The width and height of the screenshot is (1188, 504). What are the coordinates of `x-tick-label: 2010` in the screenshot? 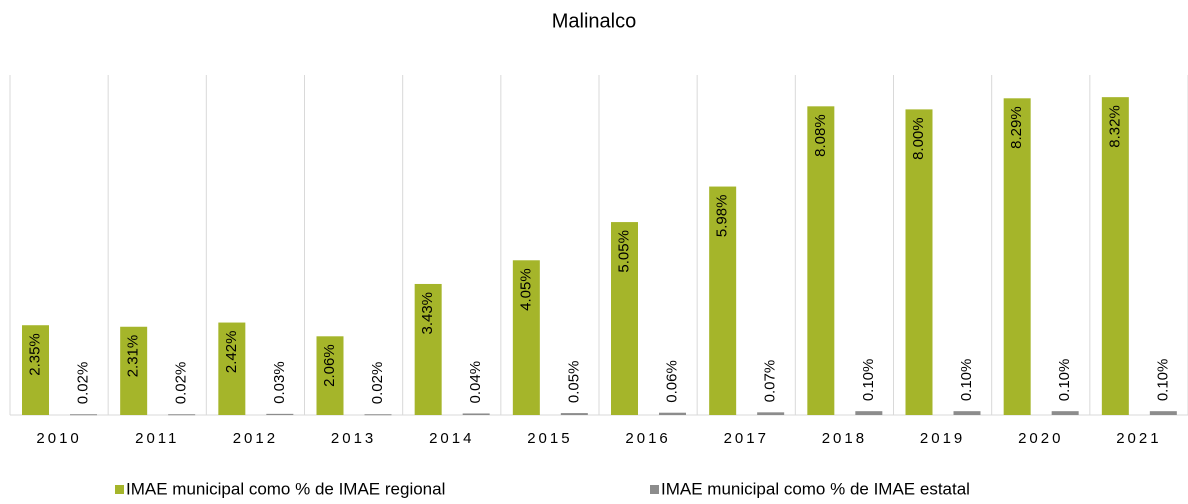 It's located at (58, 438).